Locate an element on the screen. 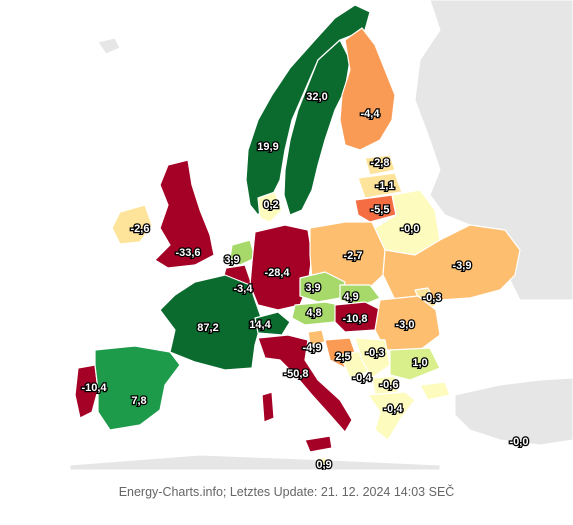 Image resolution: width=573 pixels, height=525 pixels. label-ireland: -2,6 is located at coordinates (140, 229).